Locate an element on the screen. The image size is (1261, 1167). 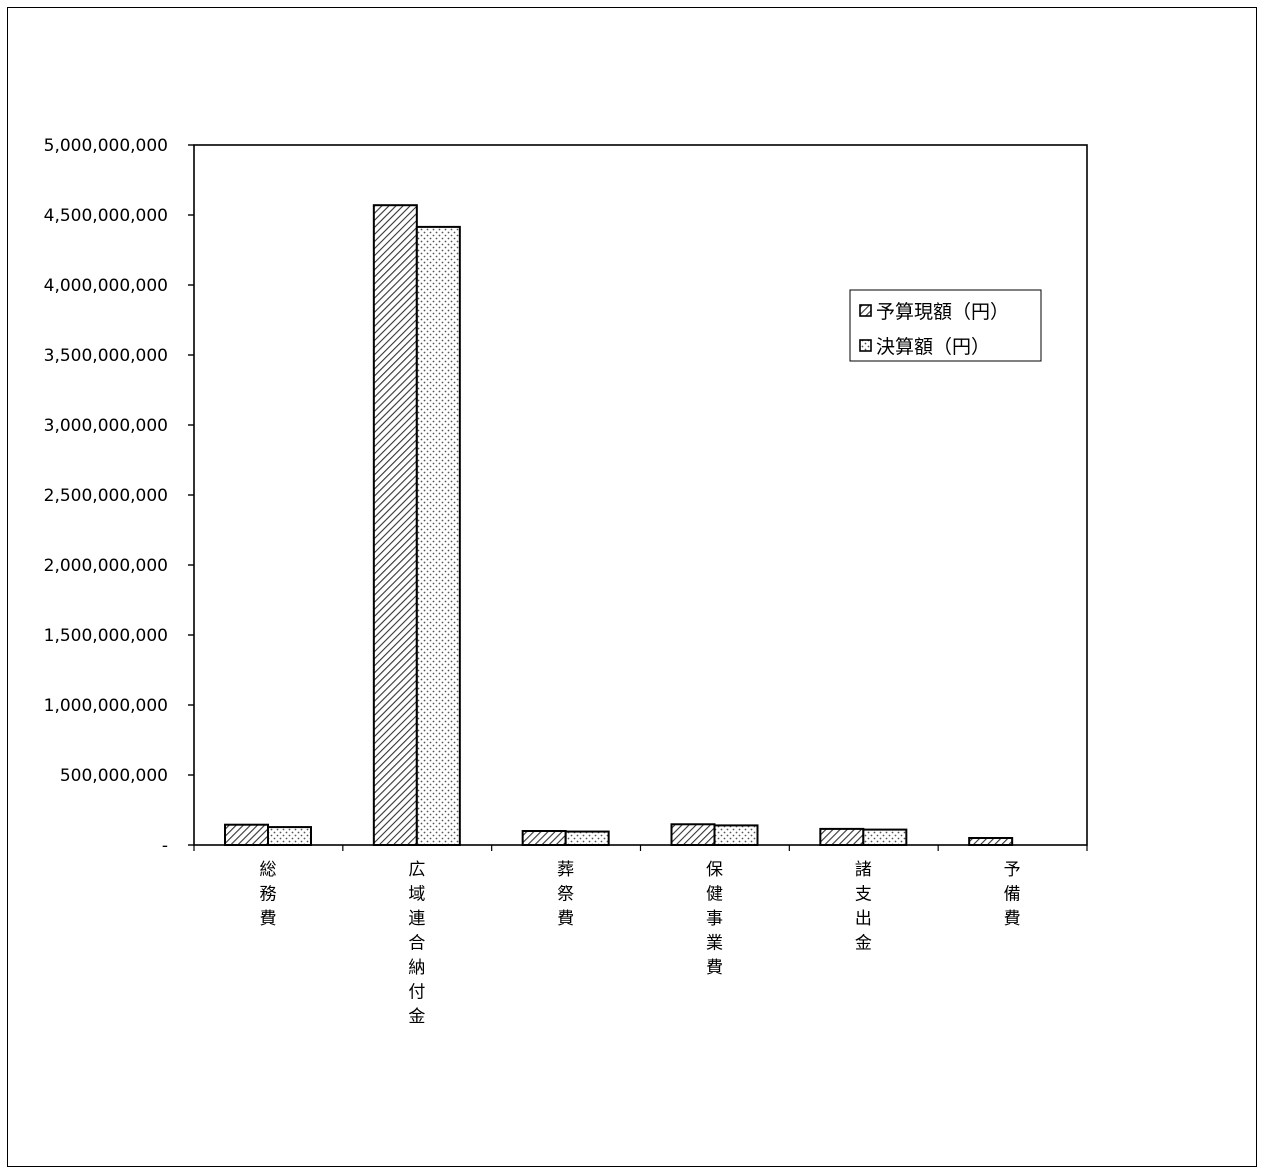
x-category-label-5: 予備費 is located at coordinates (1012, 894).